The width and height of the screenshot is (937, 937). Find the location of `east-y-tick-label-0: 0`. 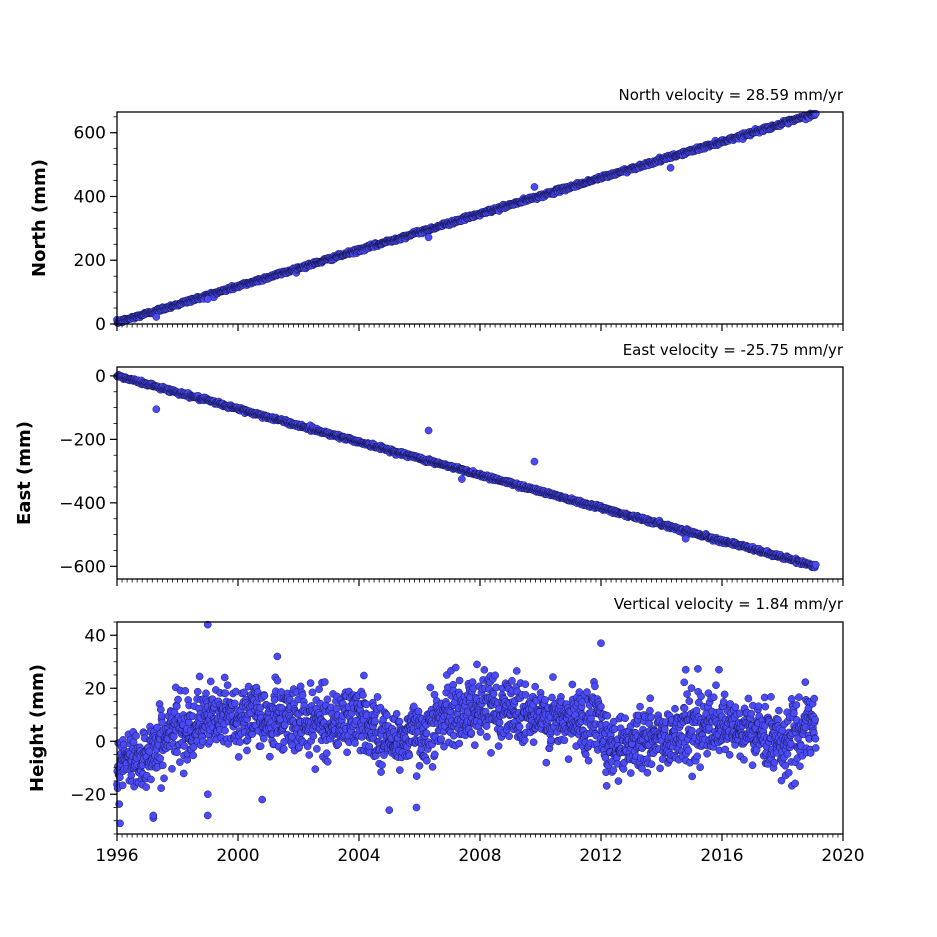

east-y-tick-label-0: 0 is located at coordinates (100, 377).